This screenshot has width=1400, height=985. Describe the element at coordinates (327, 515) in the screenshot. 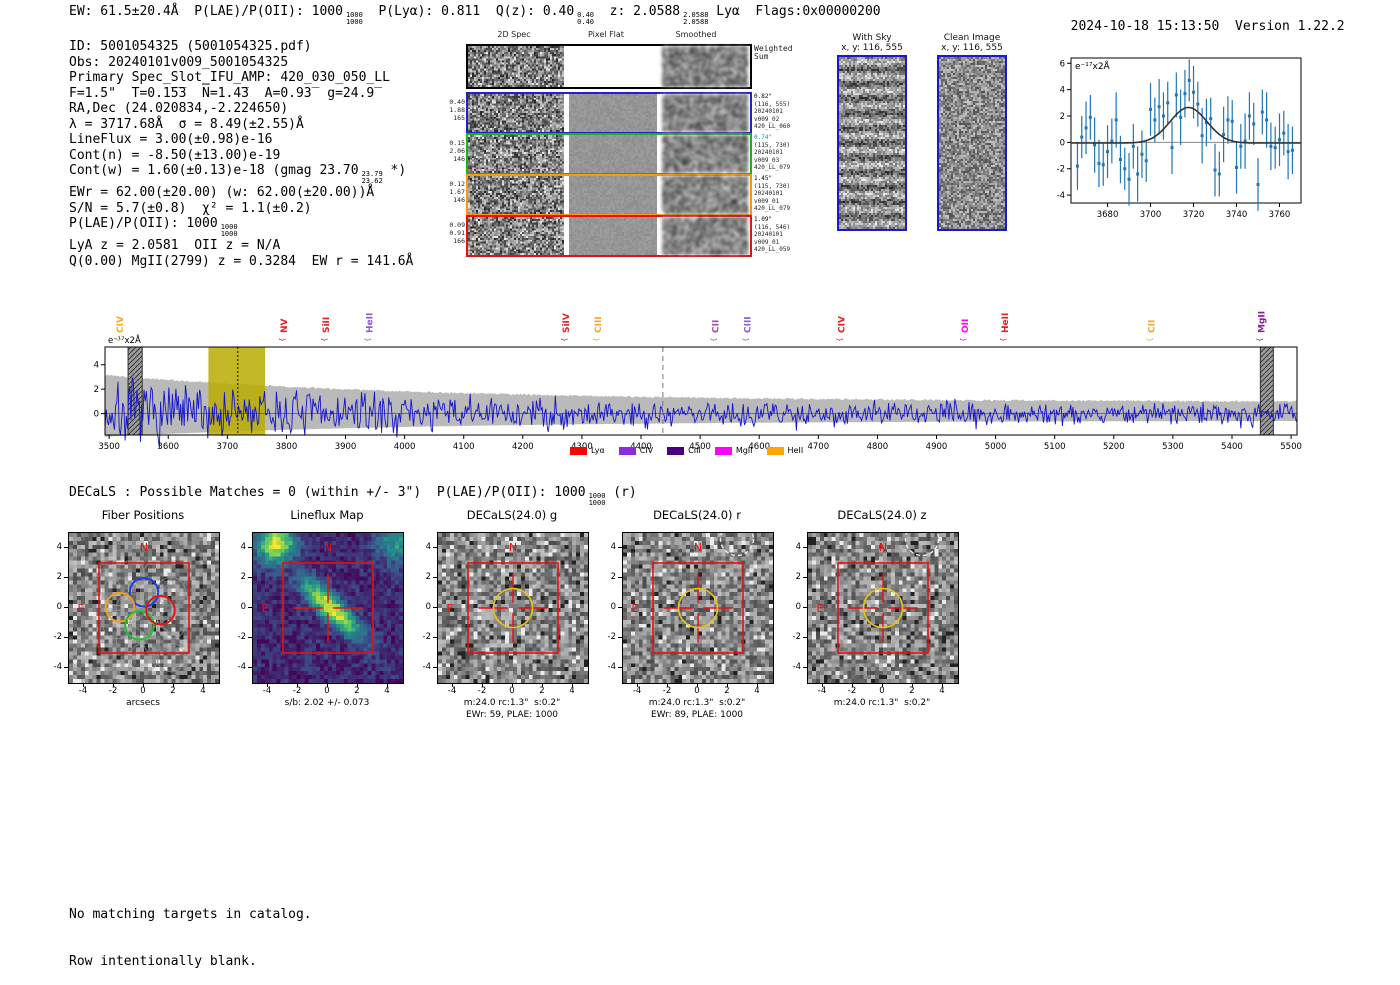

I see `cutout-title-lineflux-map: Lineflux Map` at that location.